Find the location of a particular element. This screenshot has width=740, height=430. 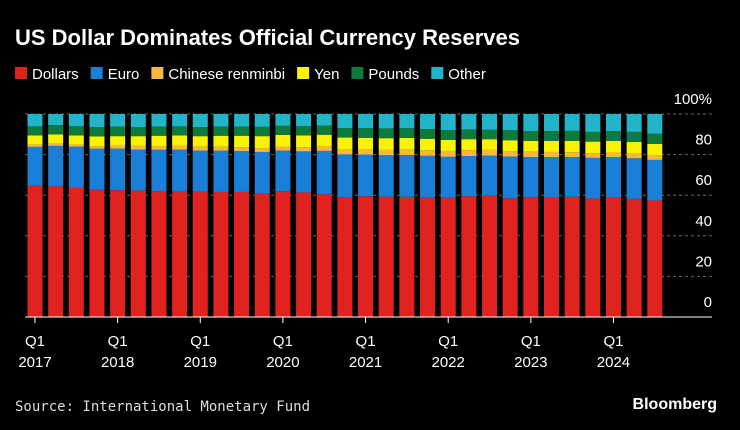

x-tick-label: 2020 is located at coordinates (282, 362).